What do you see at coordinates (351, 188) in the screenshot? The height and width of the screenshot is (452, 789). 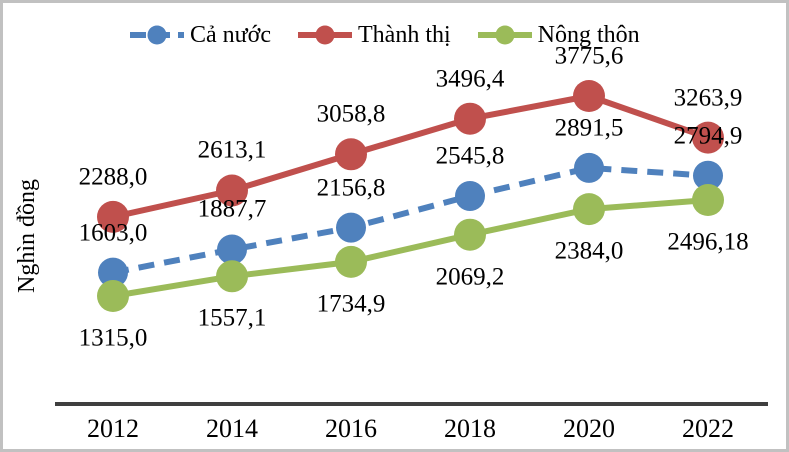 I see `data-label-ca-nuoc-2016: 2156,8` at bounding box center [351, 188].